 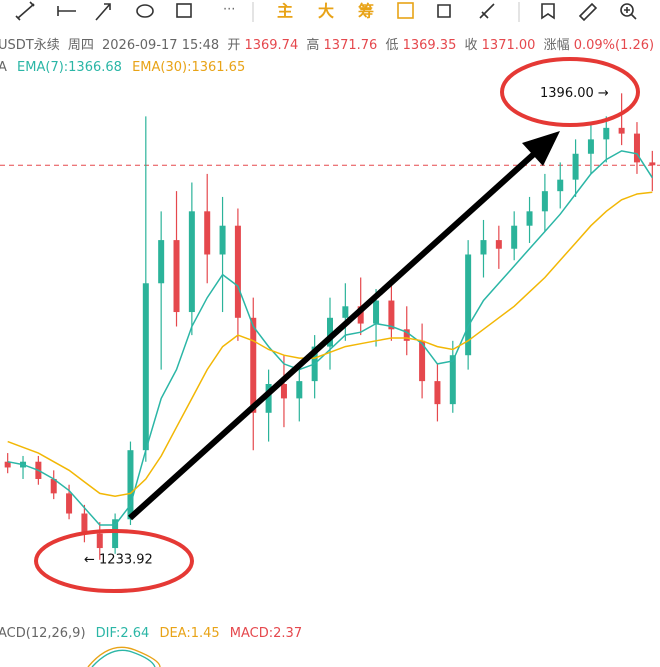 What do you see at coordinates (160, 45) in the screenshot?
I see `datetime: 2026-09-17 15:48` at bounding box center [160, 45].